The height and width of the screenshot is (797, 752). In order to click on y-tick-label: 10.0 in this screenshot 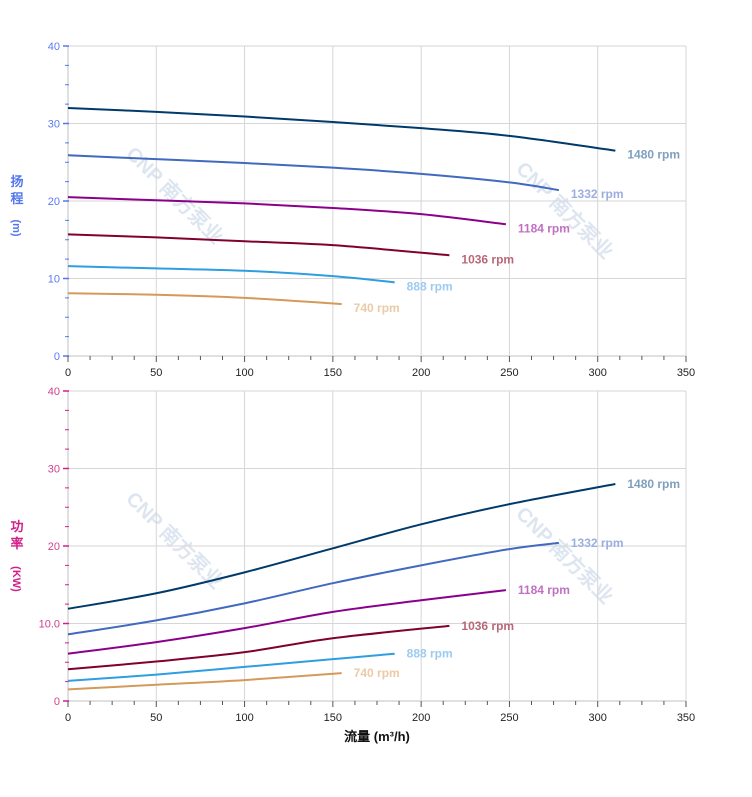, I will do `click(49, 625)`.